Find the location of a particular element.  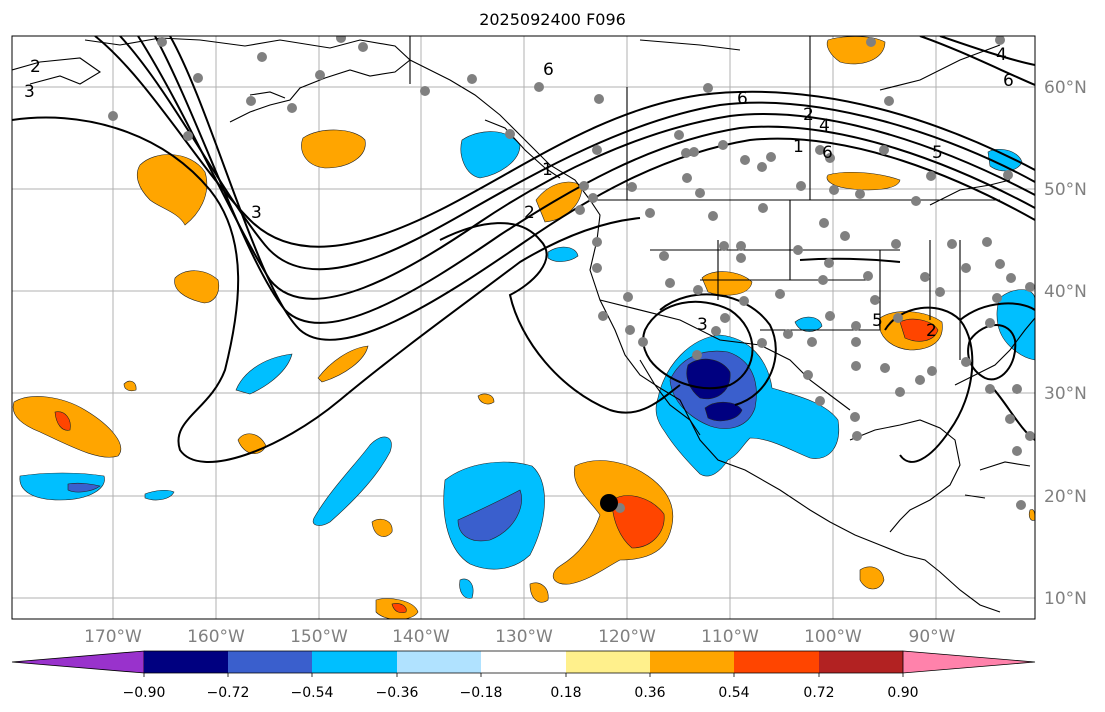

lat-label: 40°N is located at coordinates (1065, 292).